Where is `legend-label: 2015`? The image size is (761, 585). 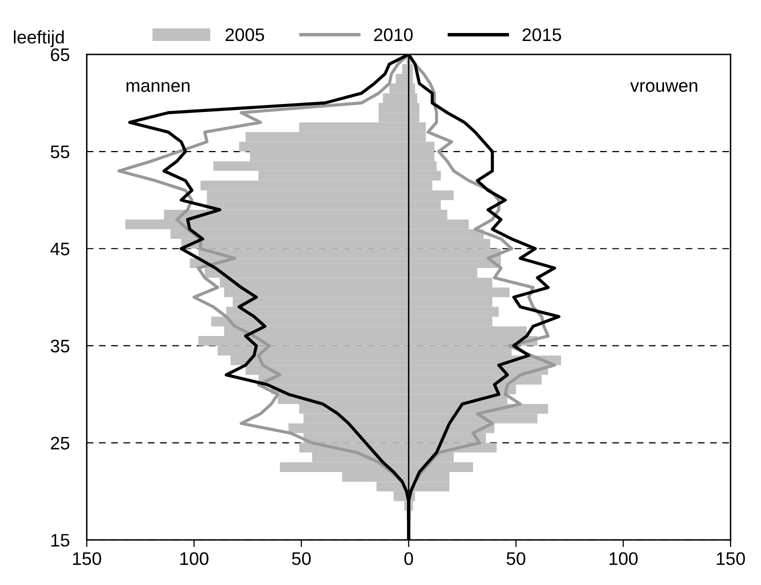 legend-label: 2015 is located at coordinates (542, 35).